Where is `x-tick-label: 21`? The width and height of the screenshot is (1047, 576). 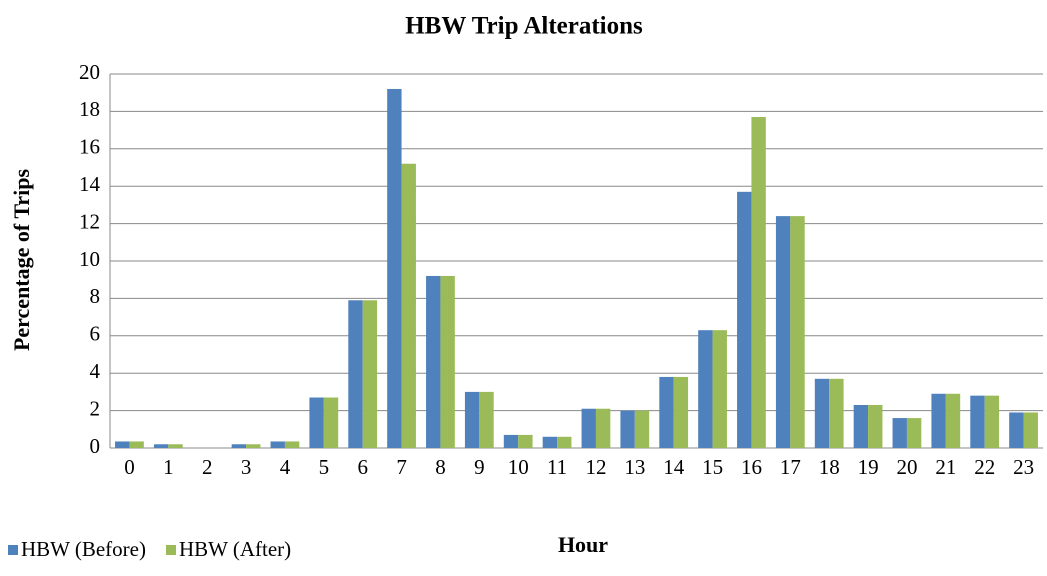 x-tick-label: 21 is located at coordinates (945, 467).